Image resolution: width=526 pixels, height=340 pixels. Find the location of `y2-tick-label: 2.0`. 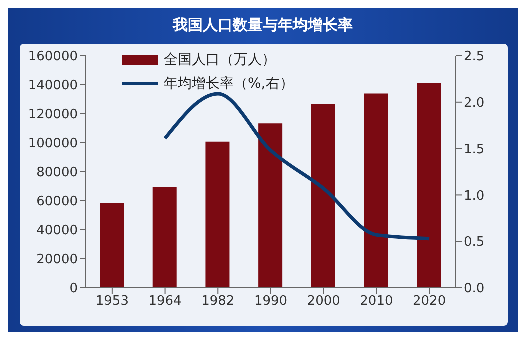

y2-tick-label: 2.0 is located at coordinates (474, 104).